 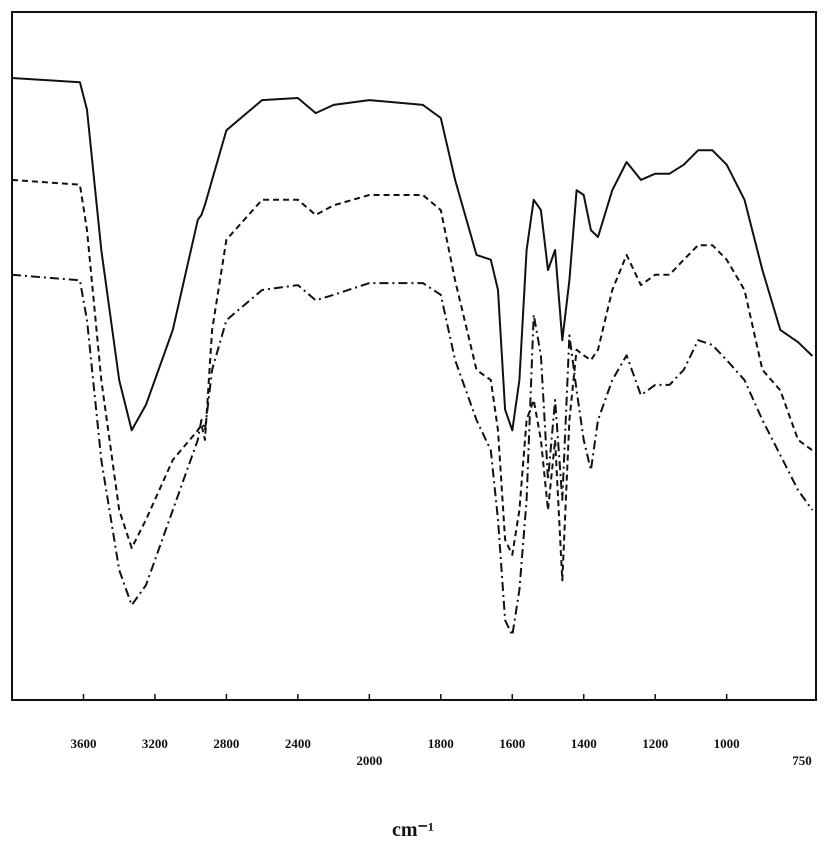 What do you see at coordinates (584, 743) in the screenshot?
I see `x-tick-label: 1400` at bounding box center [584, 743].